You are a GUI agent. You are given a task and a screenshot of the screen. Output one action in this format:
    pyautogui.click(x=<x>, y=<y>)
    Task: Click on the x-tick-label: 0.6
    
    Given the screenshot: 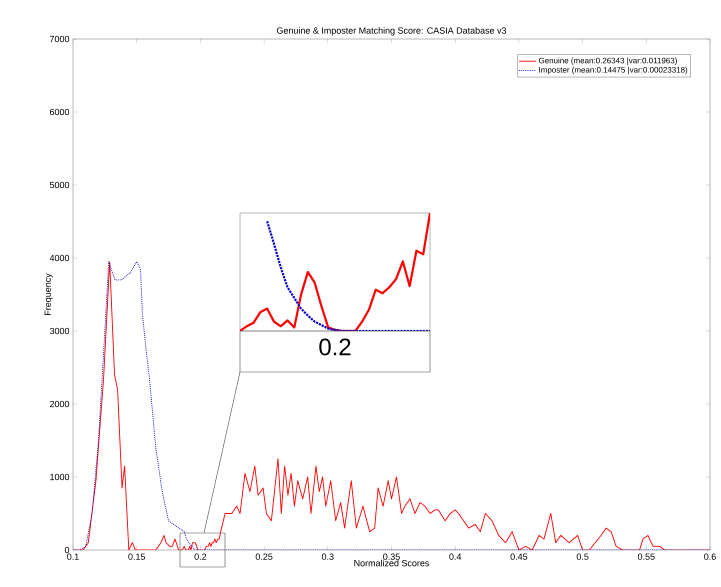 What is the action you would take?
    pyautogui.click(x=710, y=557)
    